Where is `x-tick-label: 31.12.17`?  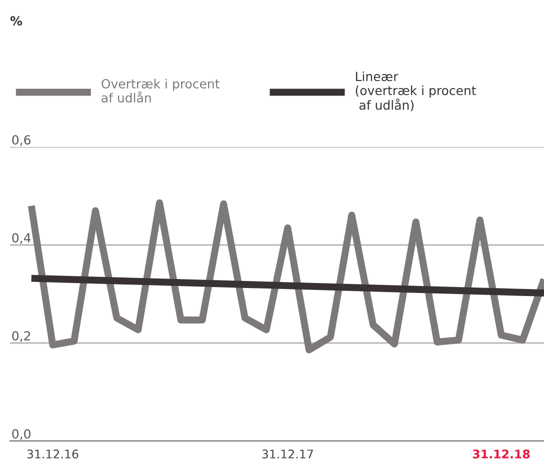
x-tick-label: 31.12.17 is located at coordinates (287, 454).